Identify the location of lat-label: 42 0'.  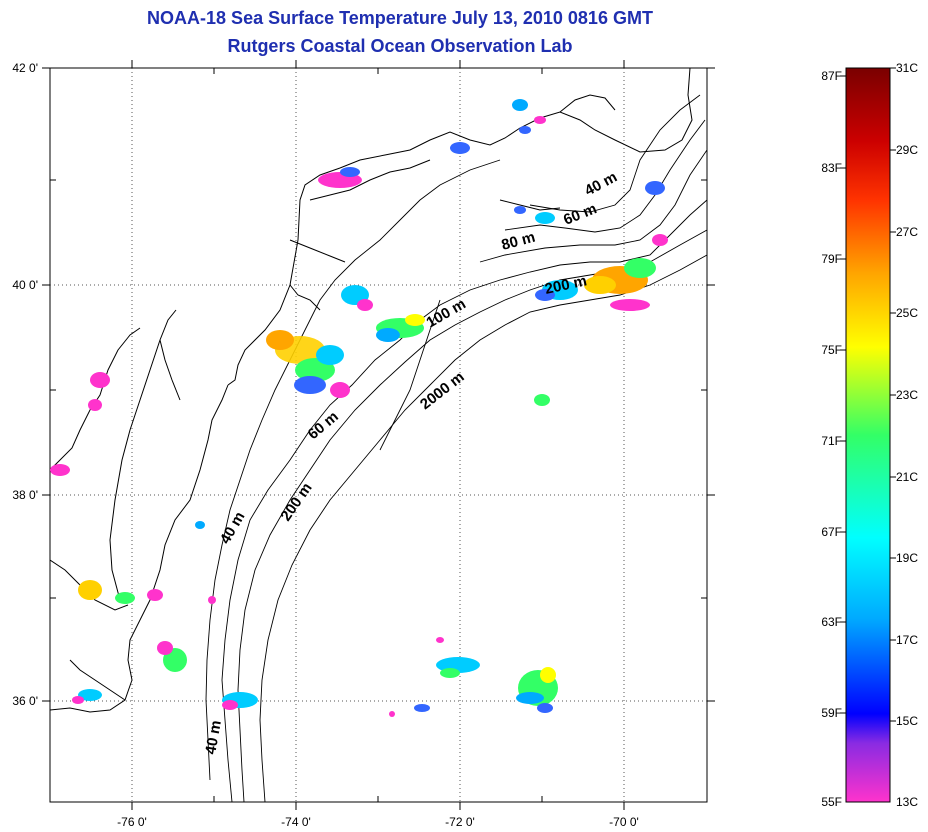
(25, 68).